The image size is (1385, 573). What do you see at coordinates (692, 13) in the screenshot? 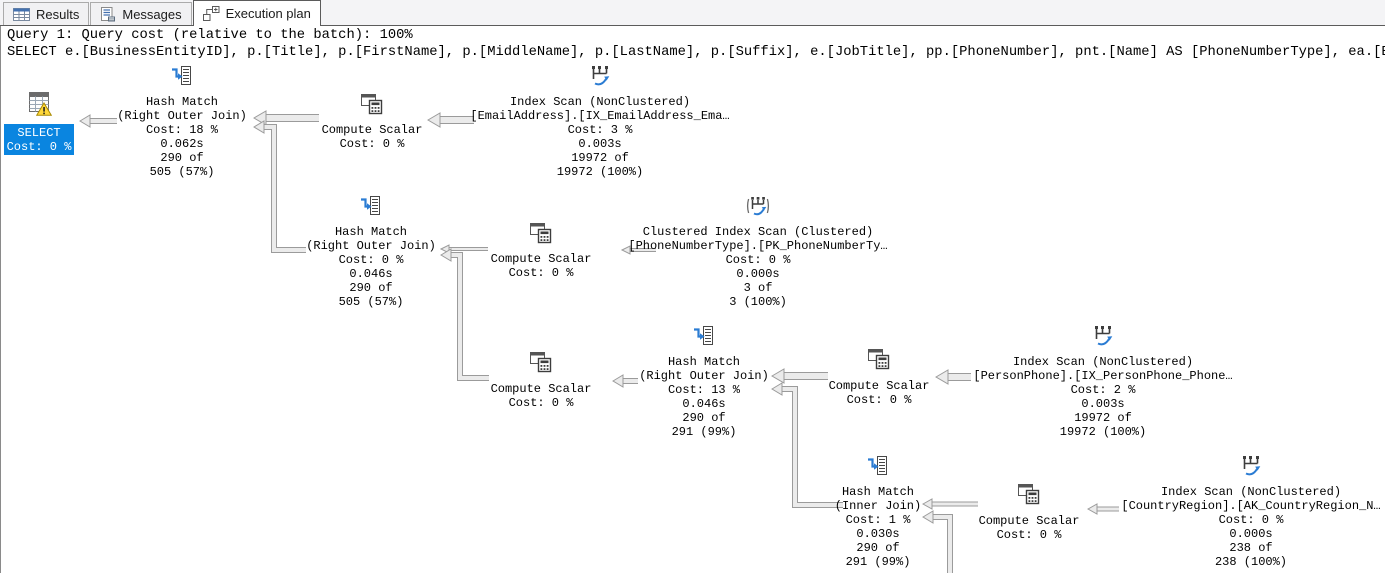
I see `results-pane-tabbar: Results Messages Execution plan` at bounding box center [692, 13].